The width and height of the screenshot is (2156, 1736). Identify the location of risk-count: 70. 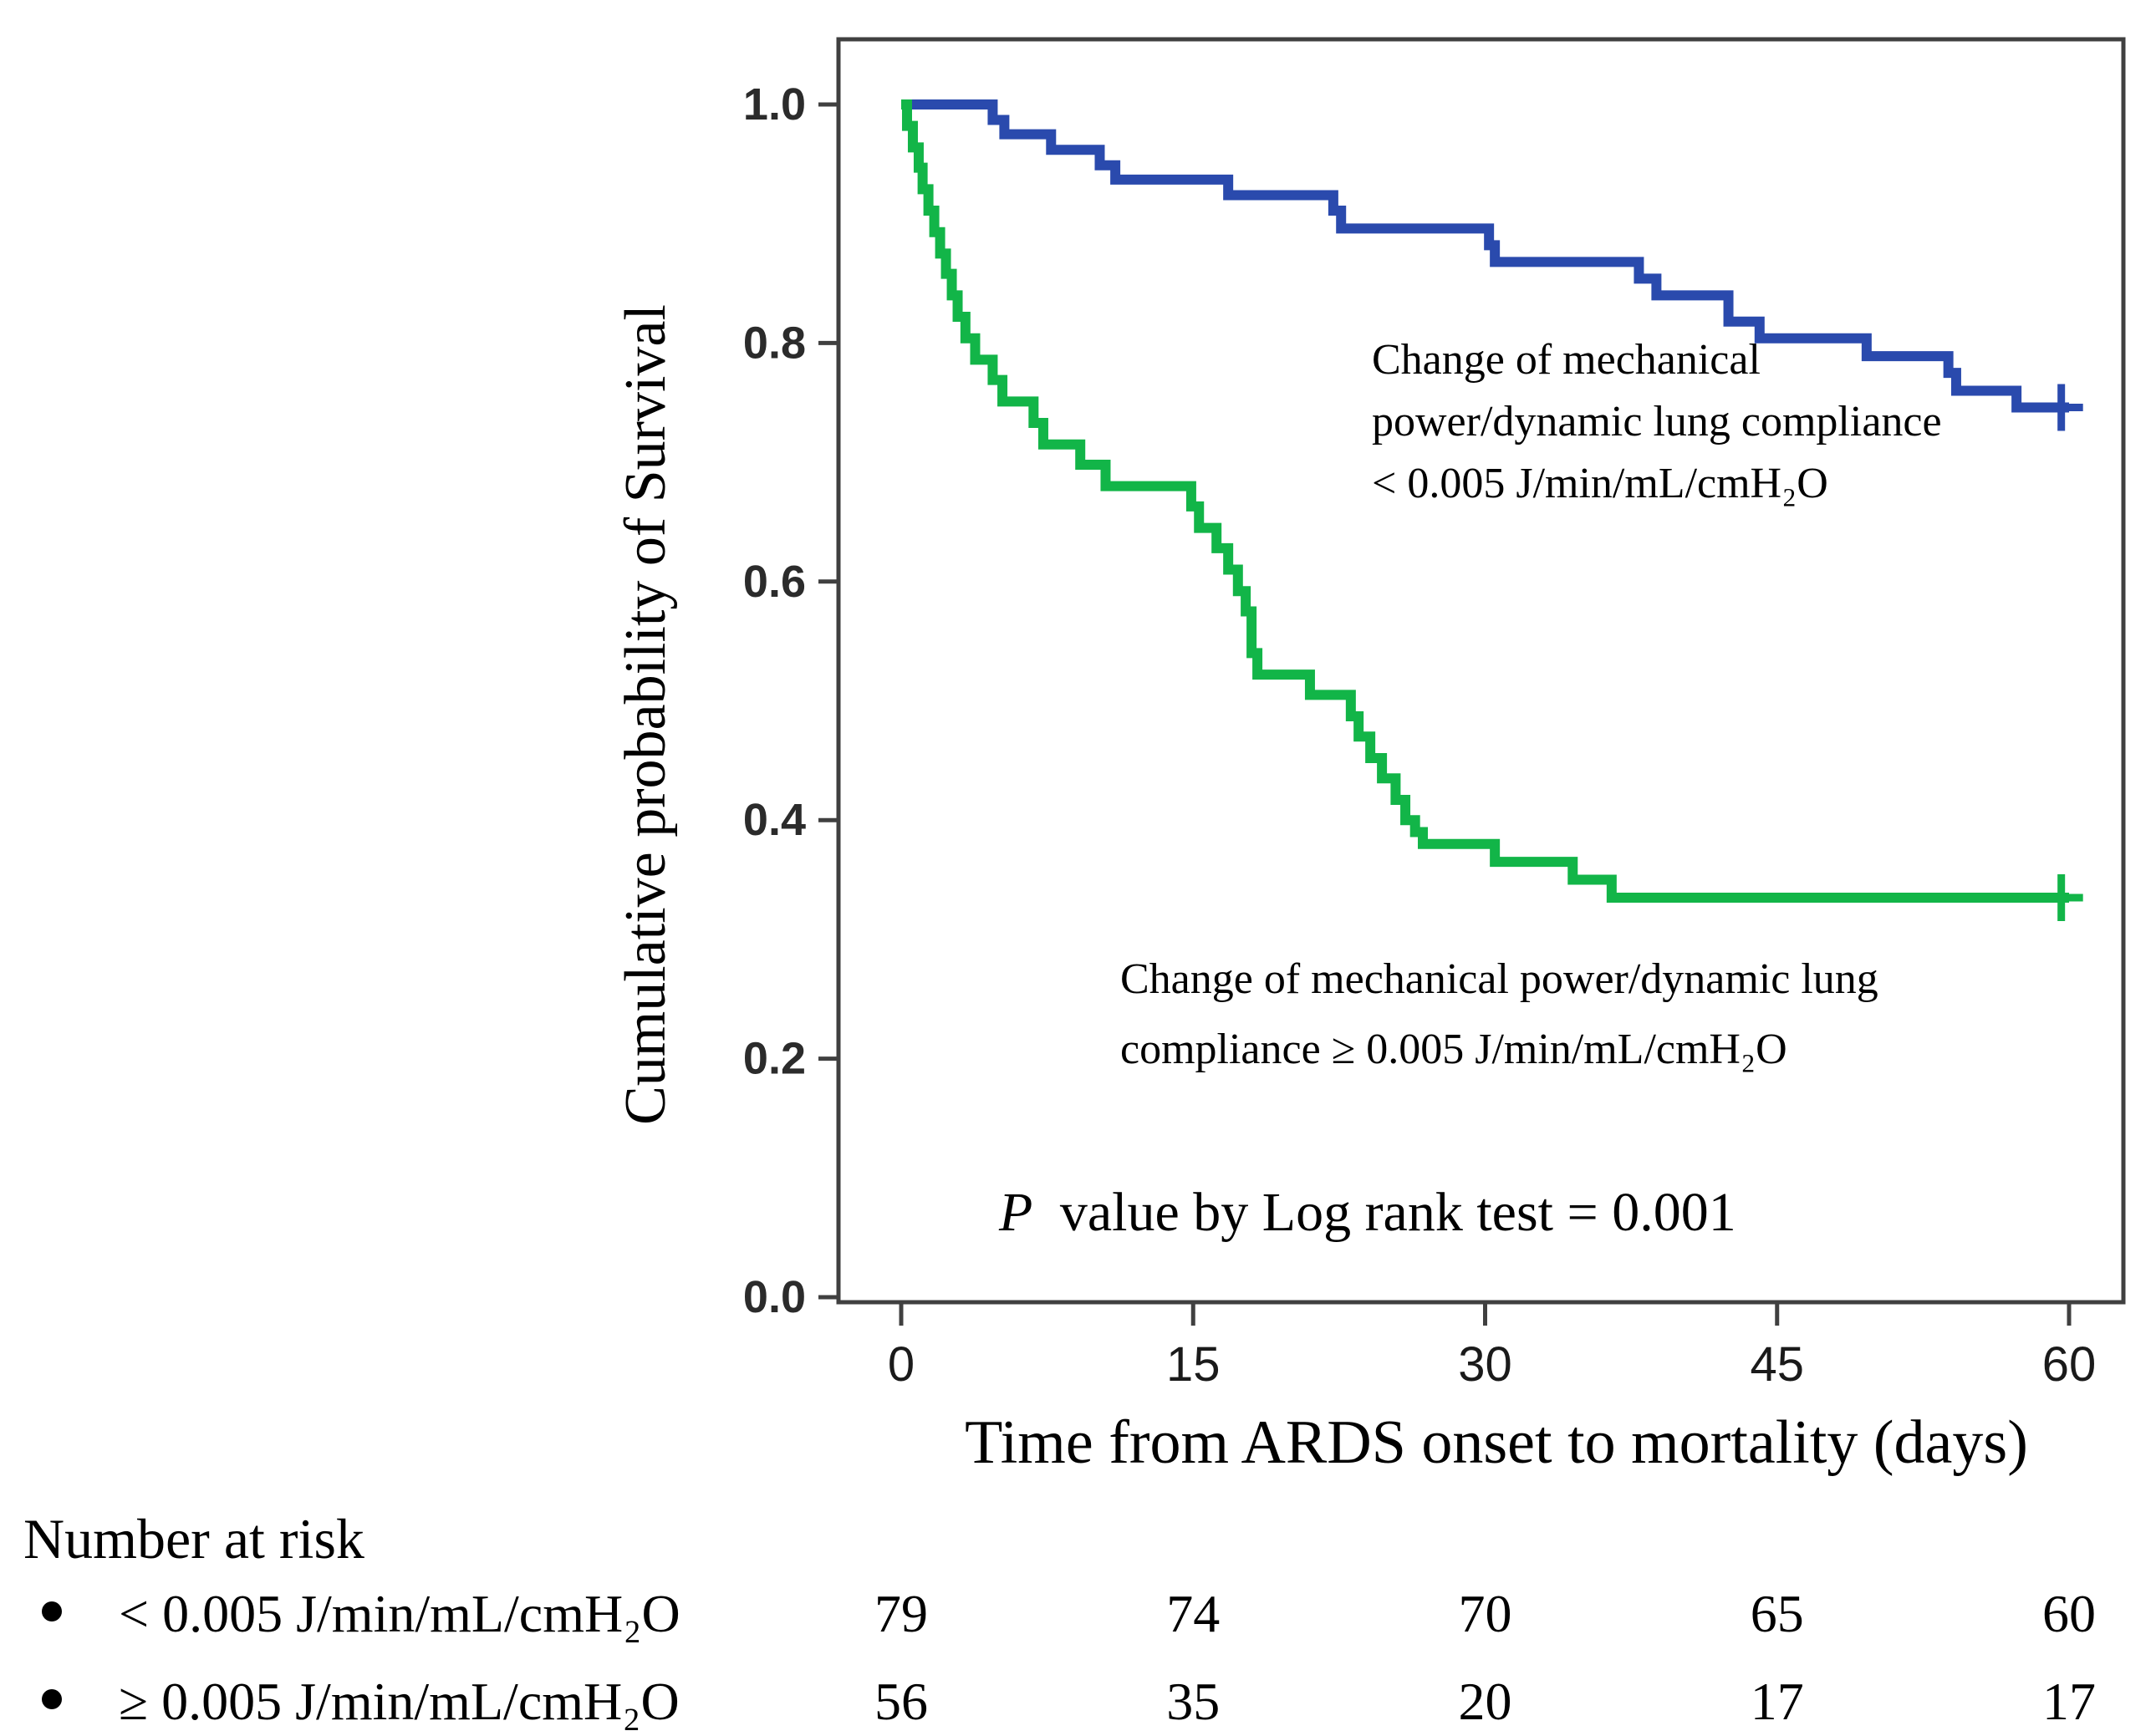
(1486, 1613).